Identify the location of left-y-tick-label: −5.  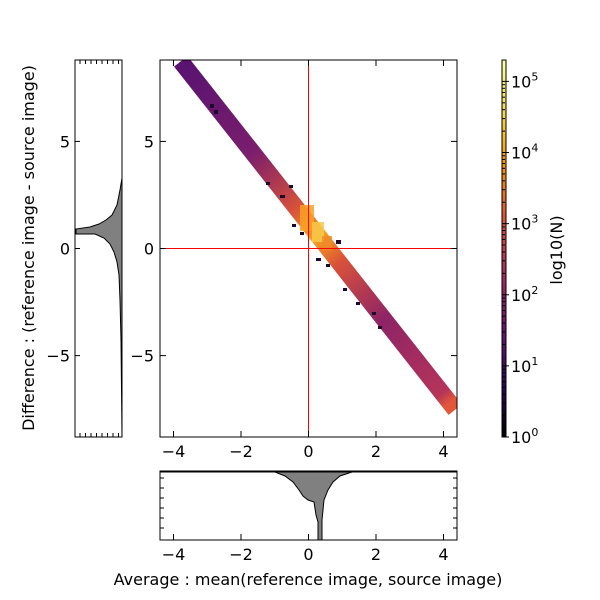
(58, 356).